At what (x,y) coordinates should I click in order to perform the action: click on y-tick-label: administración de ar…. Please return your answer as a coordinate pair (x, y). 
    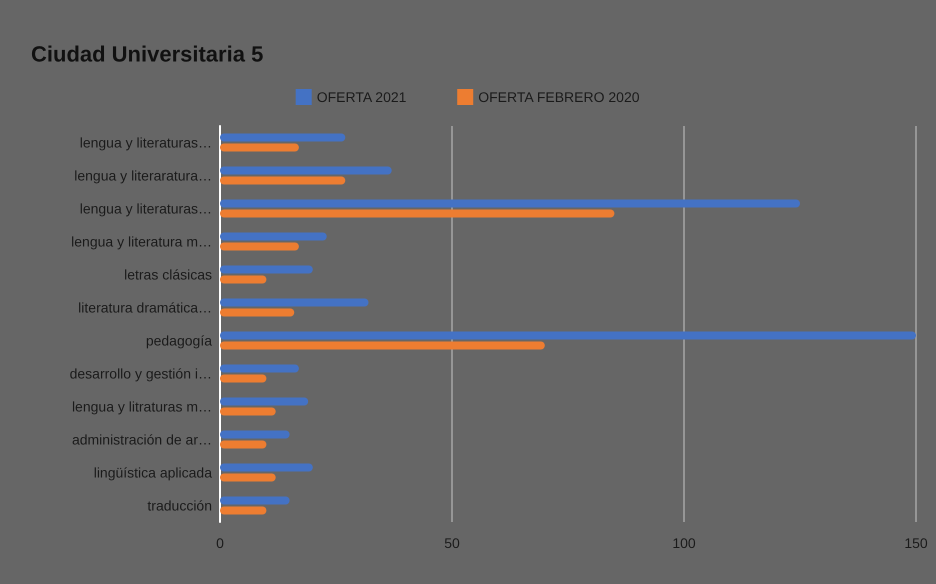
    Looking at the image, I should click on (142, 440).